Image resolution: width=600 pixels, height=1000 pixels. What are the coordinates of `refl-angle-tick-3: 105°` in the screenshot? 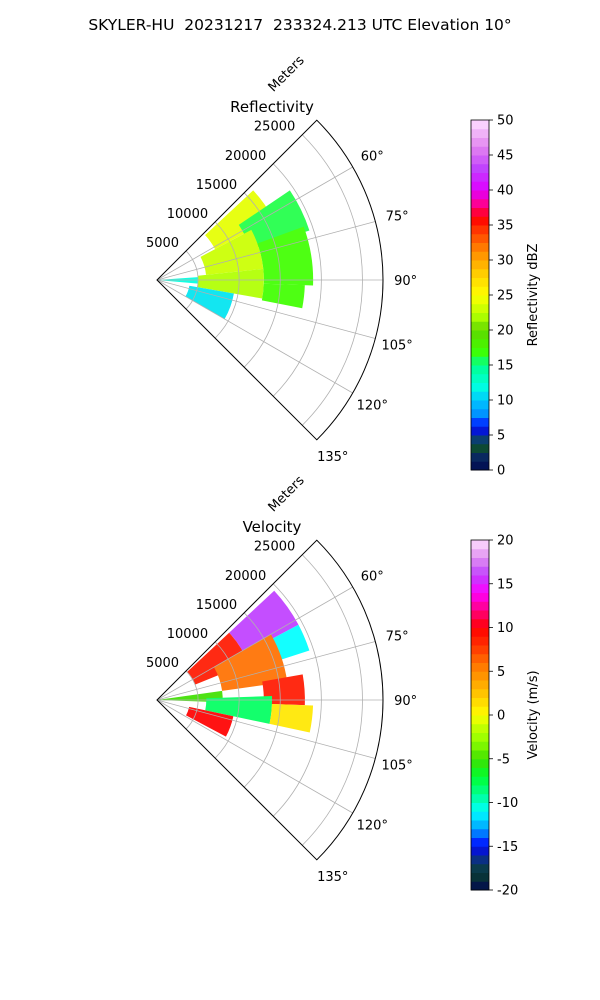 It's located at (396, 345).